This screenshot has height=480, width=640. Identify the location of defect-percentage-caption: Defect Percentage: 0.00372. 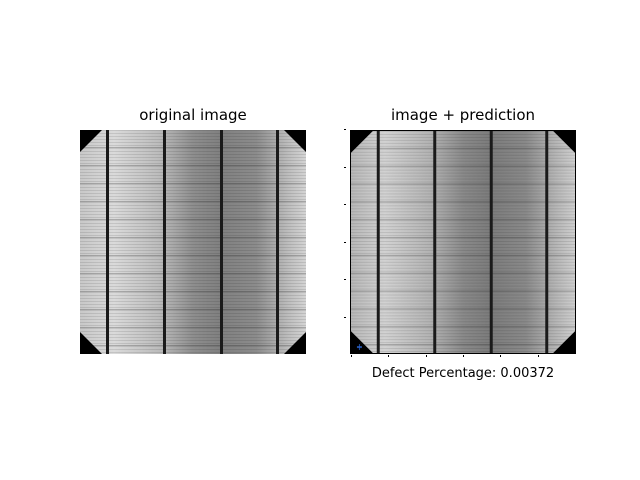
(463, 373).